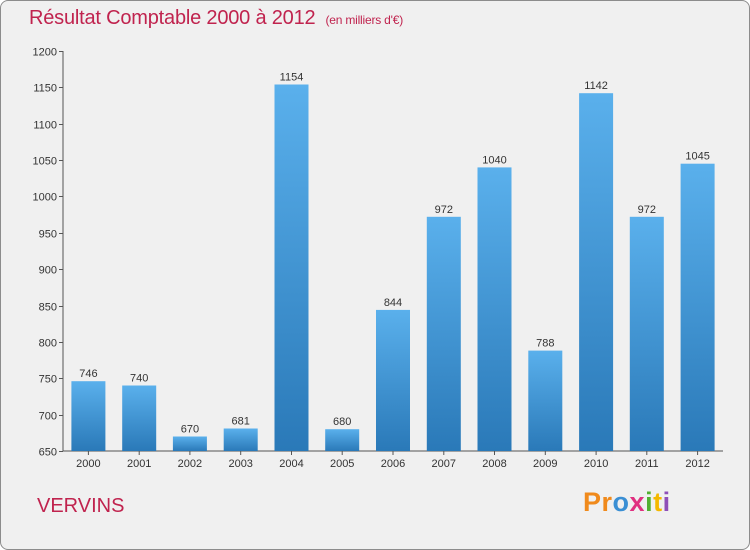  Describe the element at coordinates (88, 464) in the screenshot. I see `x-tick-label: 2000` at that location.